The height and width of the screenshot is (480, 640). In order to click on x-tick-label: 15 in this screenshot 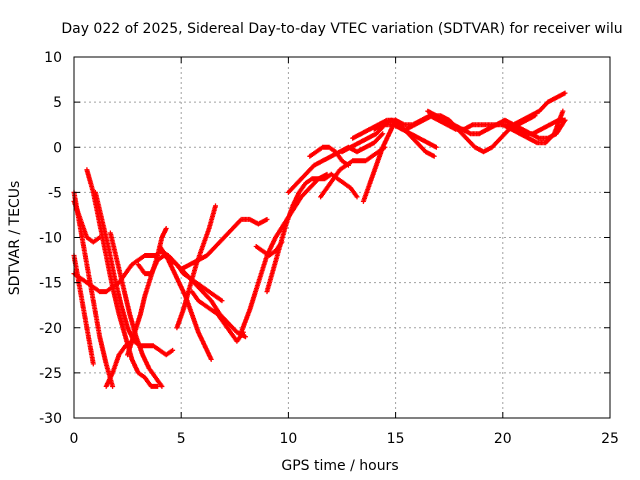, I will do `click(396, 439)`.